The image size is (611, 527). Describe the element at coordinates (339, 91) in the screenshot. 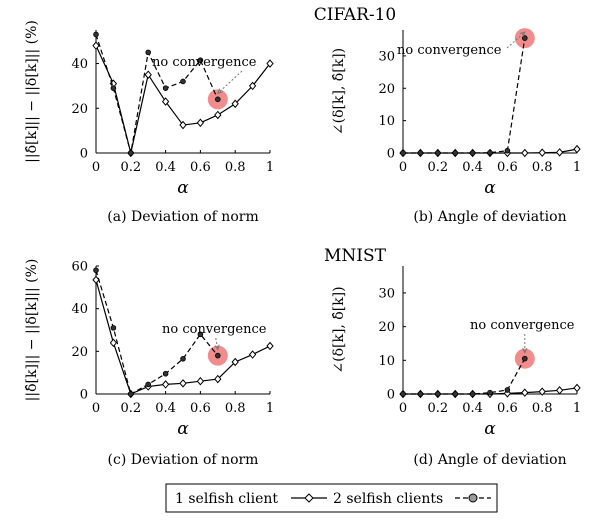

I see `y-axis-label: ∠(δ[k], δ̂[k])` at that location.